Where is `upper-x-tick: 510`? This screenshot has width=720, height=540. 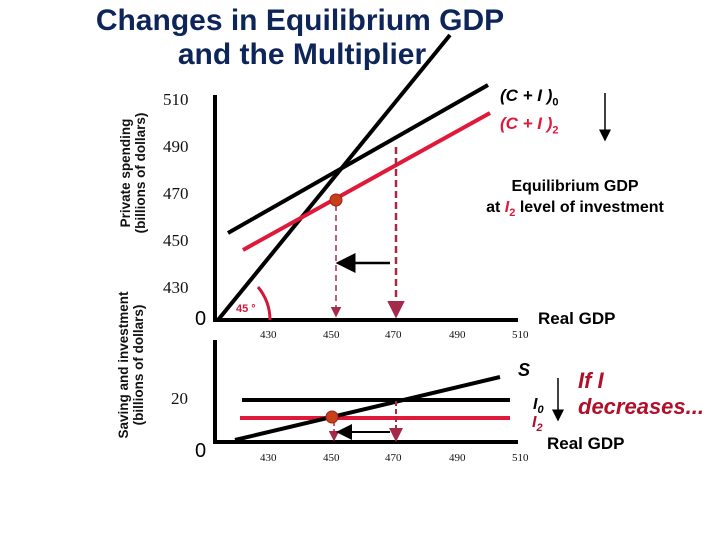
upper-x-tick: 510 is located at coordinates (520, 335).